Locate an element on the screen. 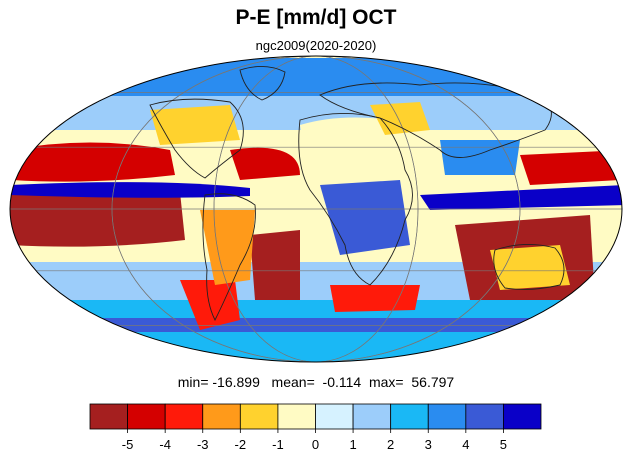  south-africa-edge-dry is located at coordinates (375, 298).